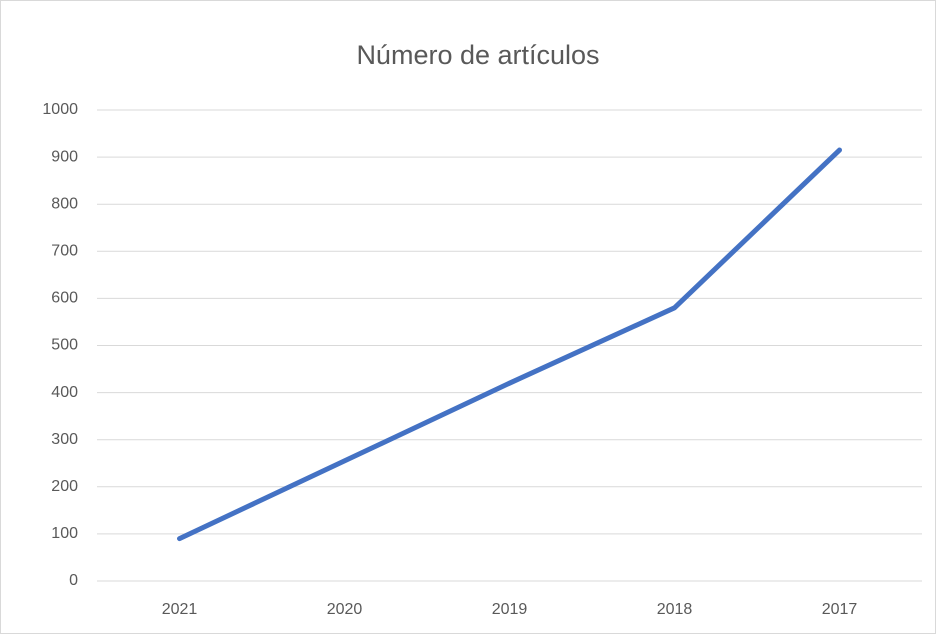 The image size is (936, 634). What do you see at coordinates (64, 345) in the screenshot?
I see `y-tick-label: 500` at bounding box center [64, 345].